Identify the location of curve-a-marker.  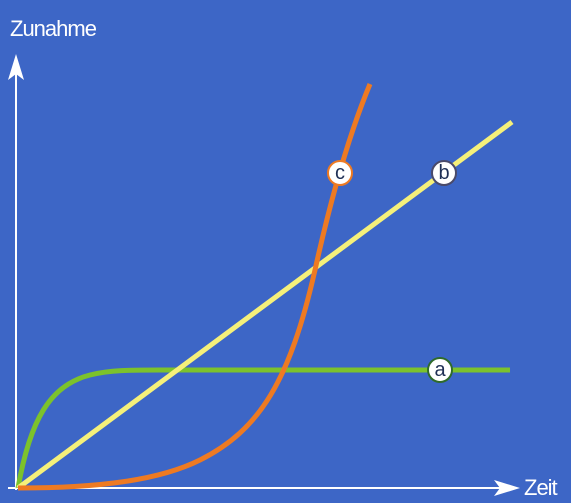
(440, 370).